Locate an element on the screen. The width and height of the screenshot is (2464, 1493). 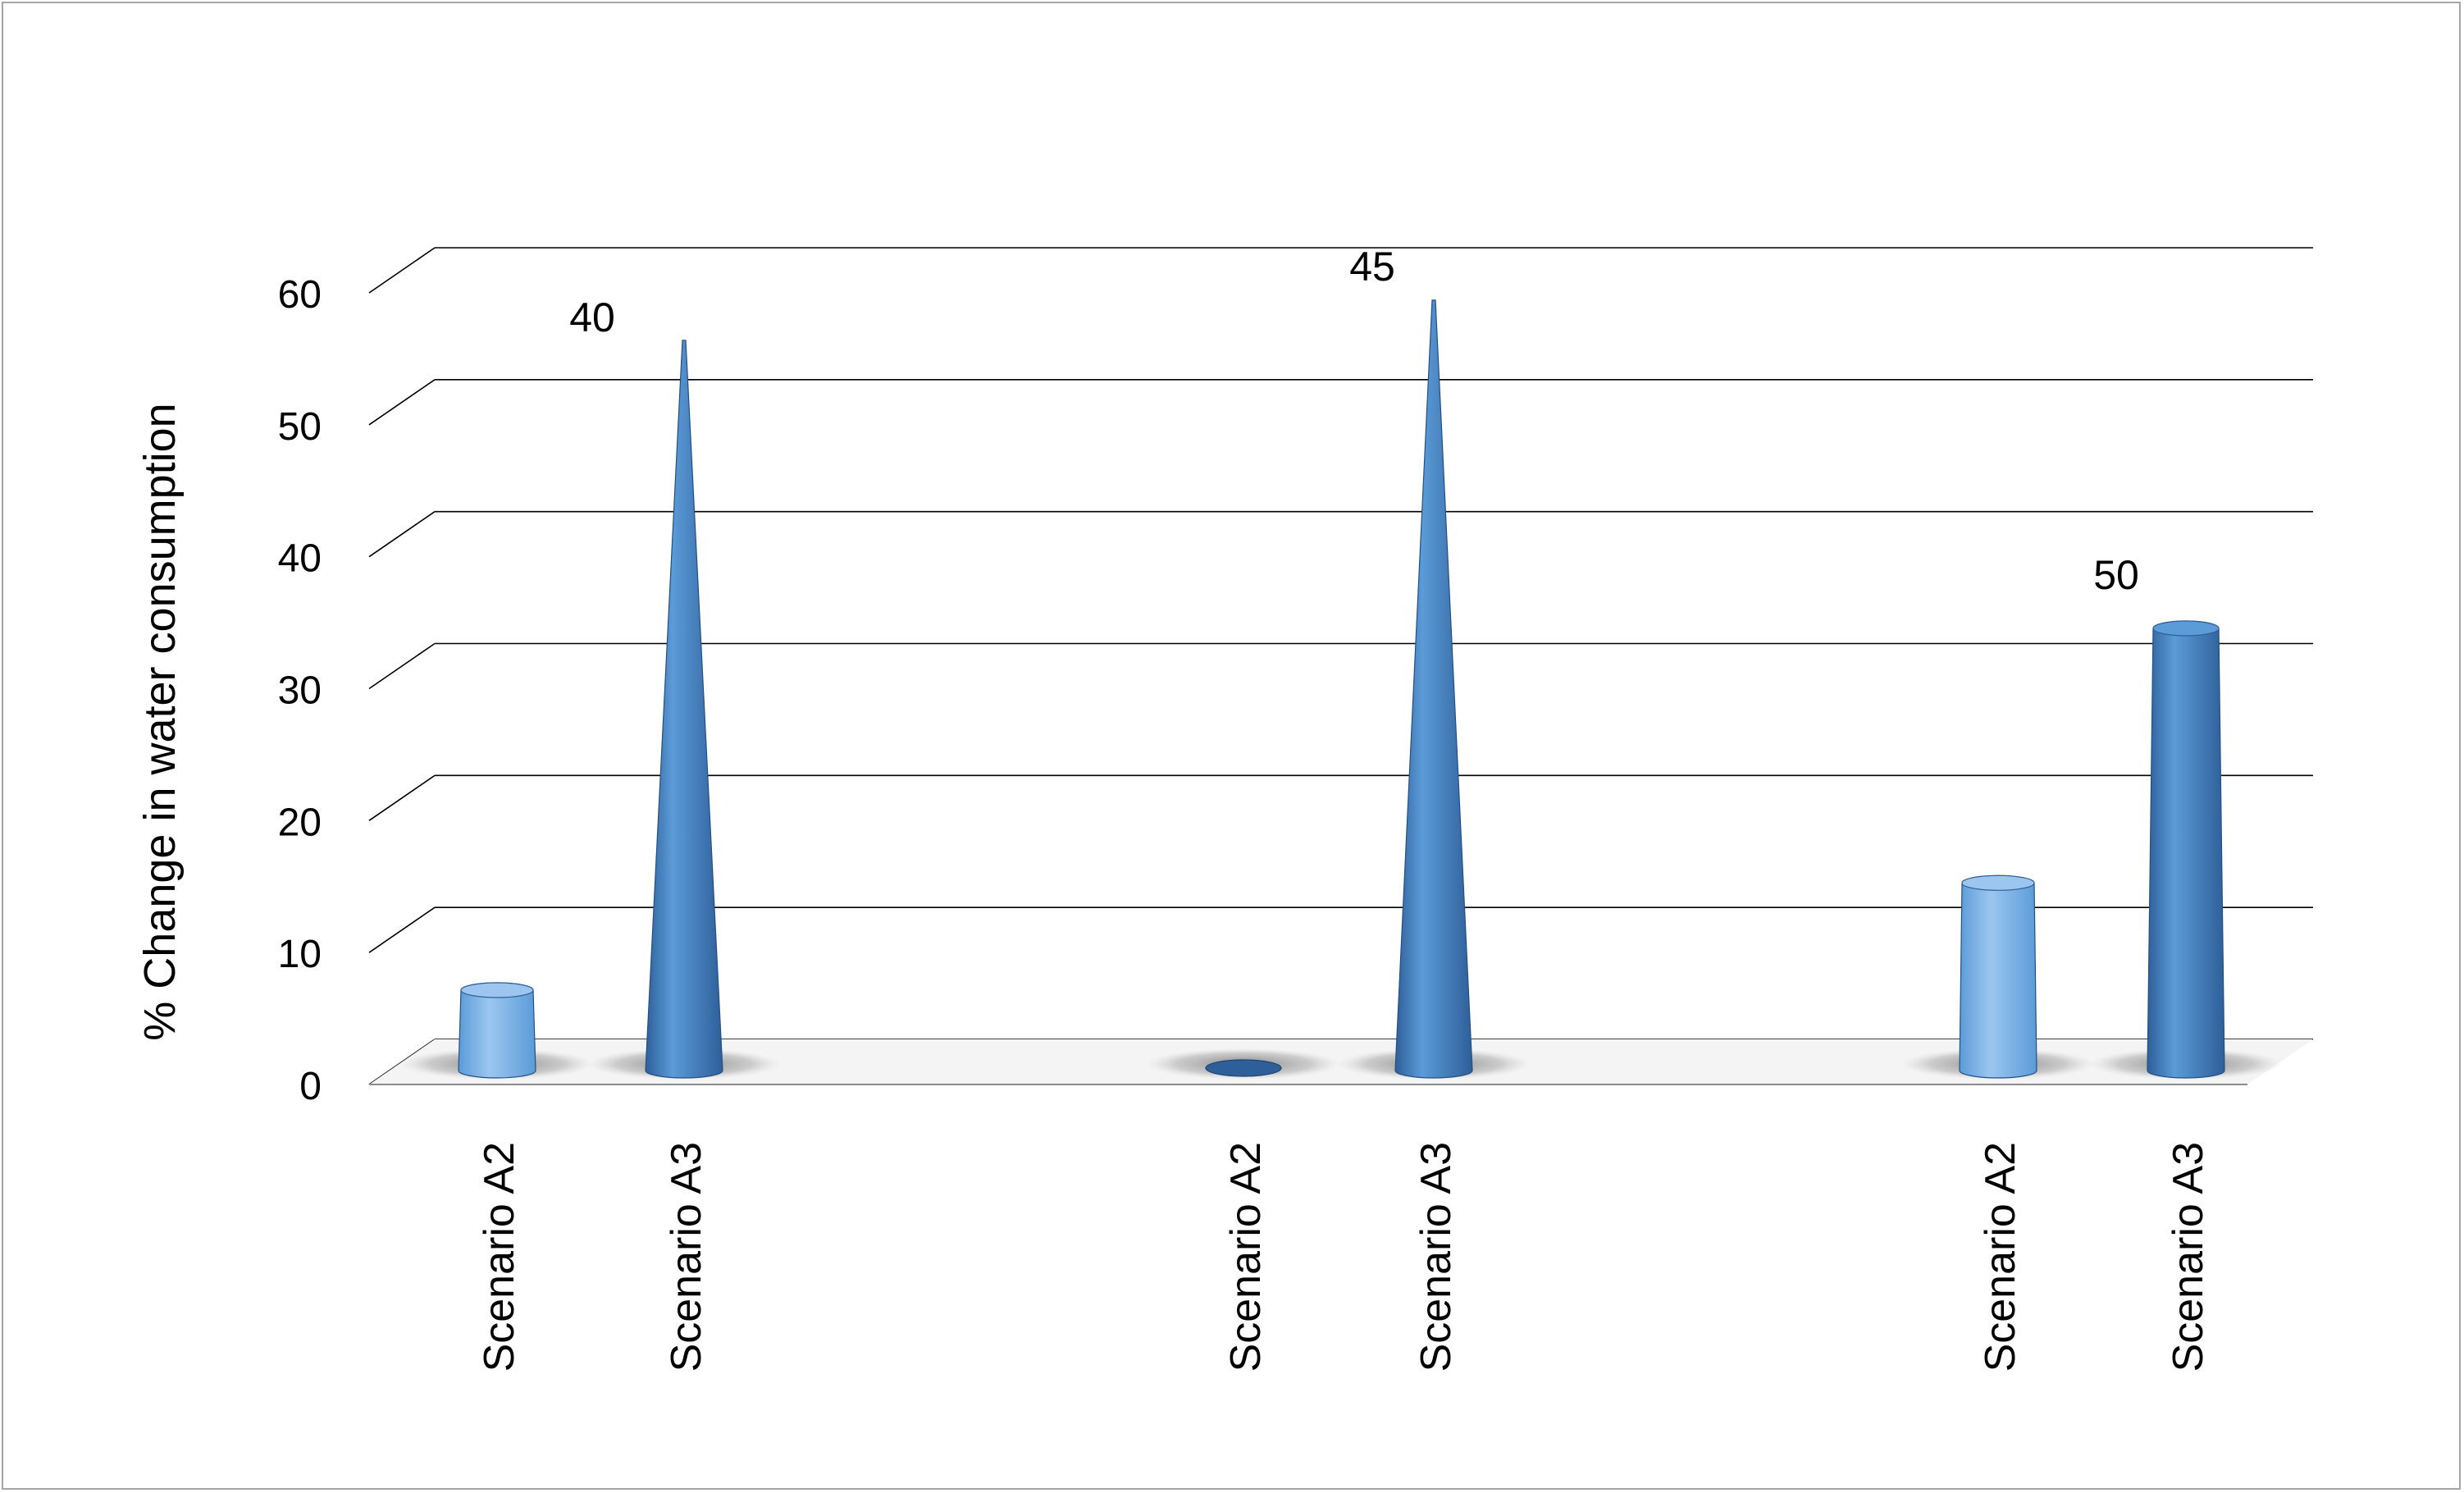
group-label: 40 is located at coordinates (592, 317).